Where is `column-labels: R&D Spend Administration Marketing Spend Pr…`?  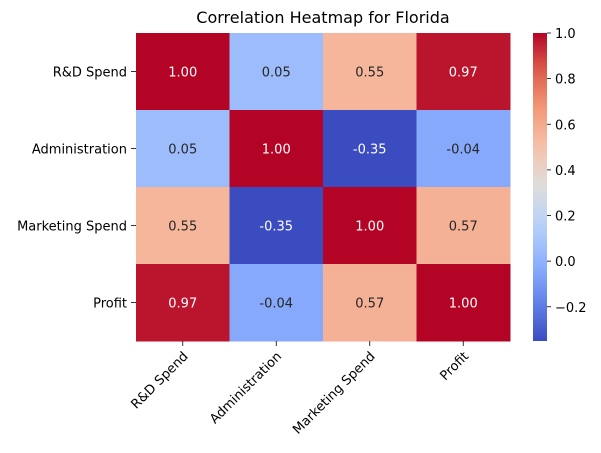 column-labels: R&D Spend Administration Marketing Spend Pr… is located at coordinates (300, 389).